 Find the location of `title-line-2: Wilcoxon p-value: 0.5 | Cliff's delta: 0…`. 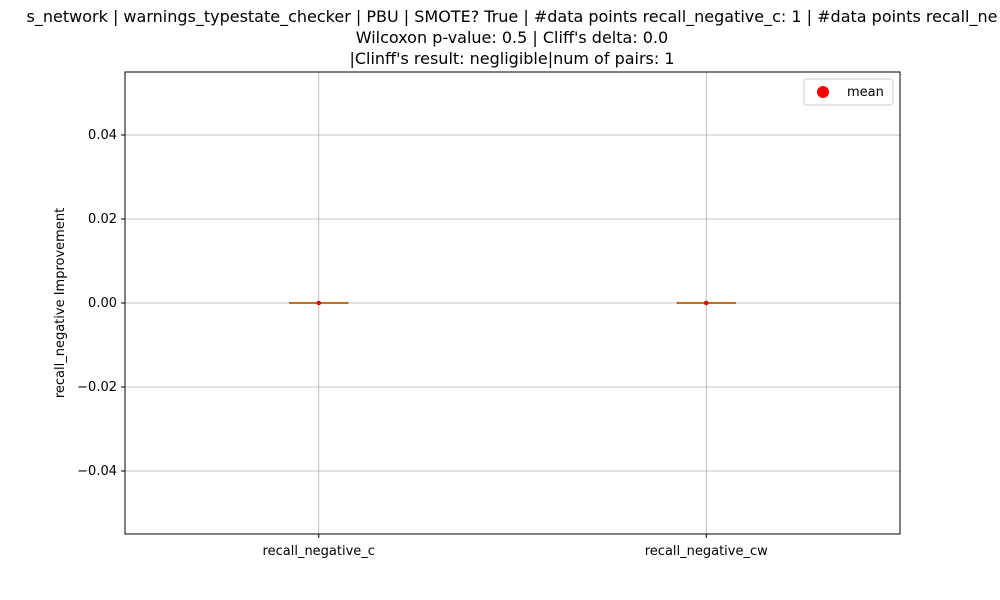

title-line-2: Wilcoxon p-value: 0.5 | Cliff's delta: 0… is located at coordinates (512, 37).